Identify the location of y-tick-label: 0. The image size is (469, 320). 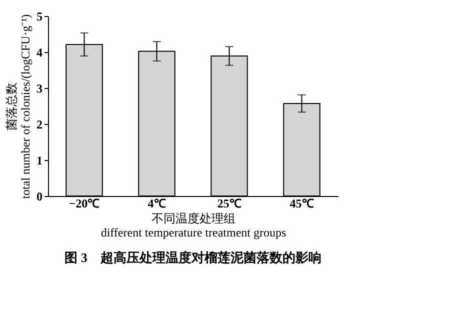
(39, 197).